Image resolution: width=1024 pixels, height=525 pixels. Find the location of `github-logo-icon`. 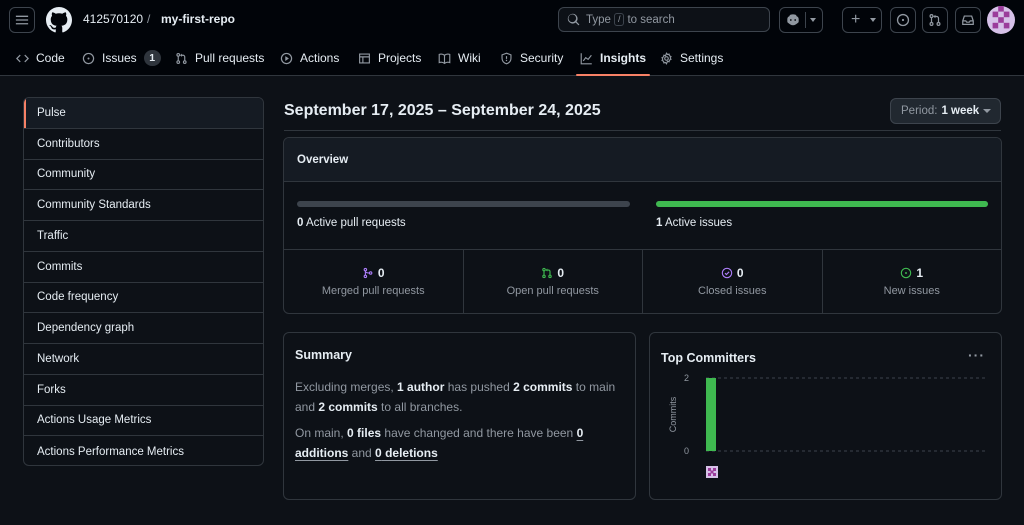

github-logo-icon is located at coordinates (59, 20).